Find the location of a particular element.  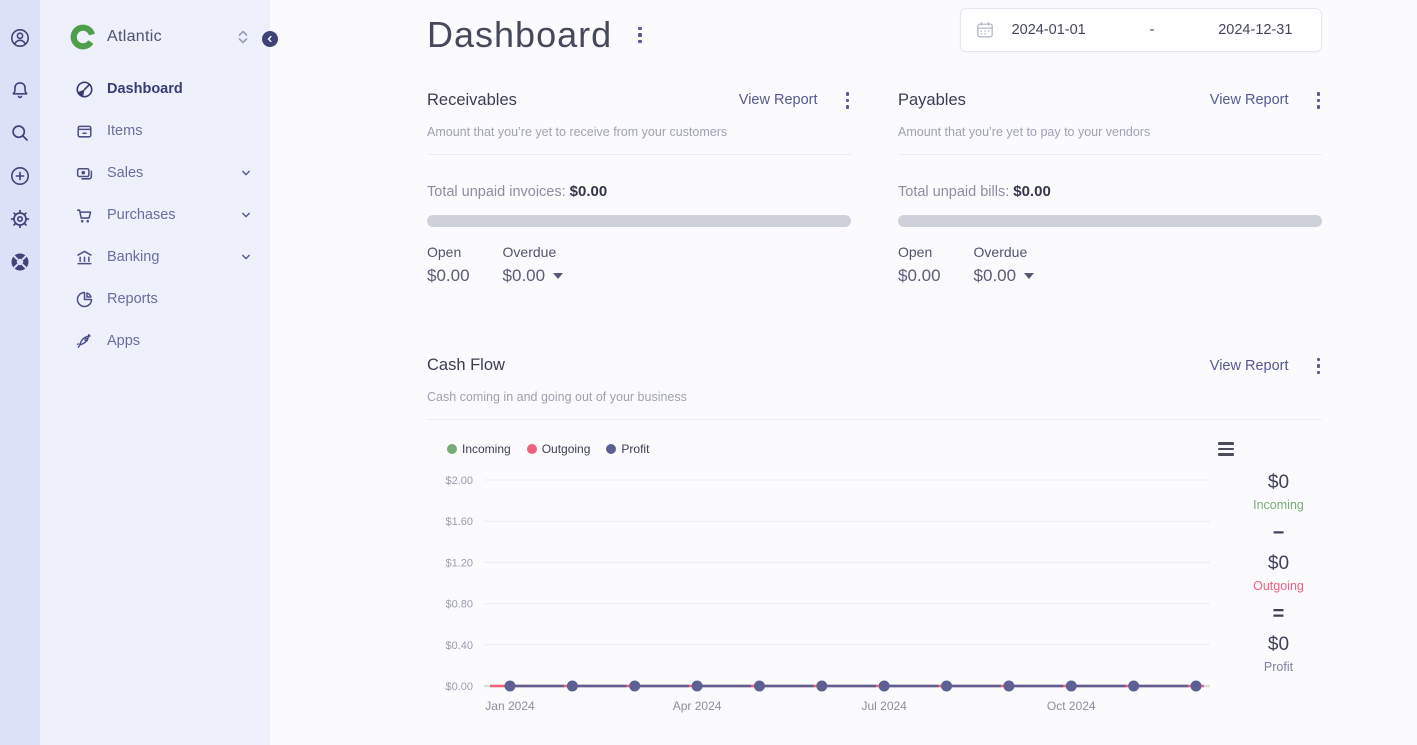

svg-text: $1.60 is located at coordinates (459, 522).